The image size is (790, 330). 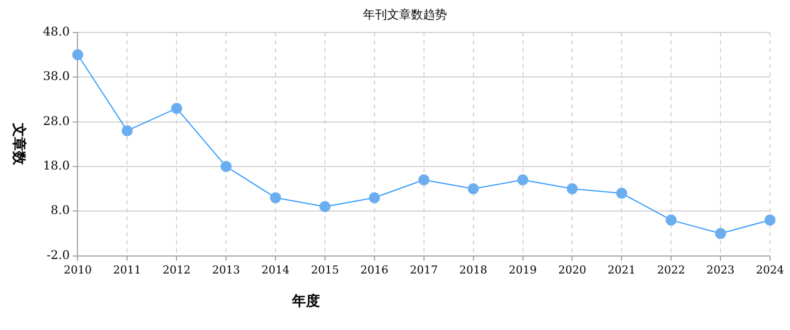 I want to click on y-tick-label: 48.0, so click(x=56, y=31).